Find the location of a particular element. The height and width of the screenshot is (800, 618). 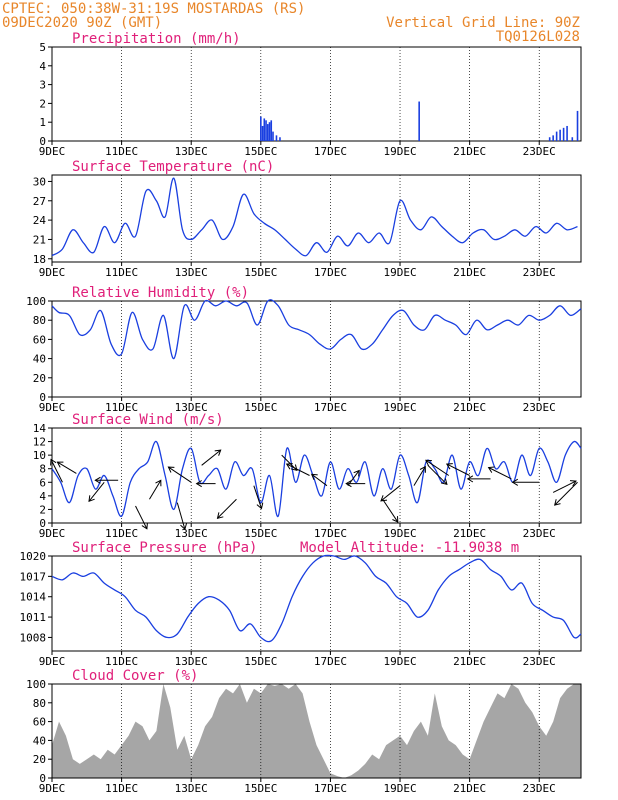

header-date: 09DEC2020 90Z (GMT) is located at coordinates (82, 23).